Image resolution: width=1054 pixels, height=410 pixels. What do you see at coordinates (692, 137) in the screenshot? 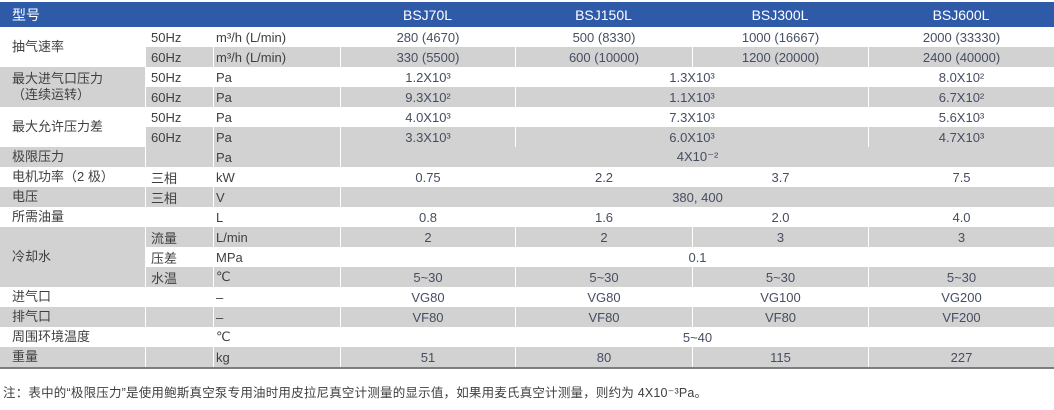
I see `spec-value-merged: 6.0X10³` at bounding box center [692, 137].